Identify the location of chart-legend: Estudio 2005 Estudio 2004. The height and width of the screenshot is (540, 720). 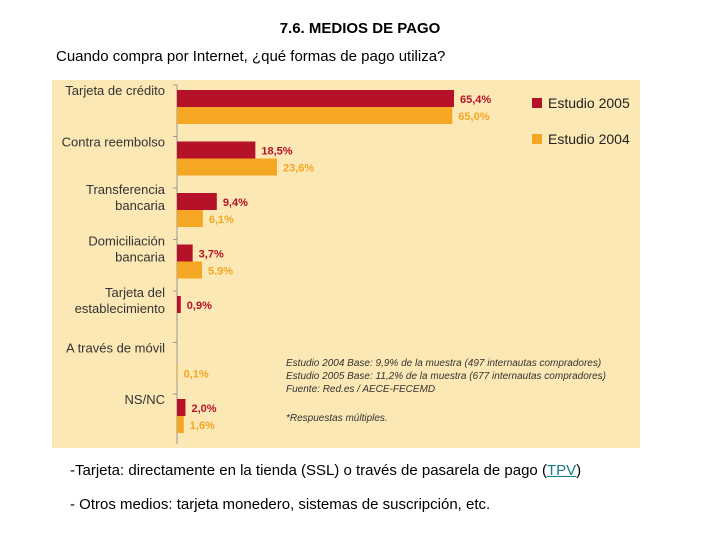
(581, 121).